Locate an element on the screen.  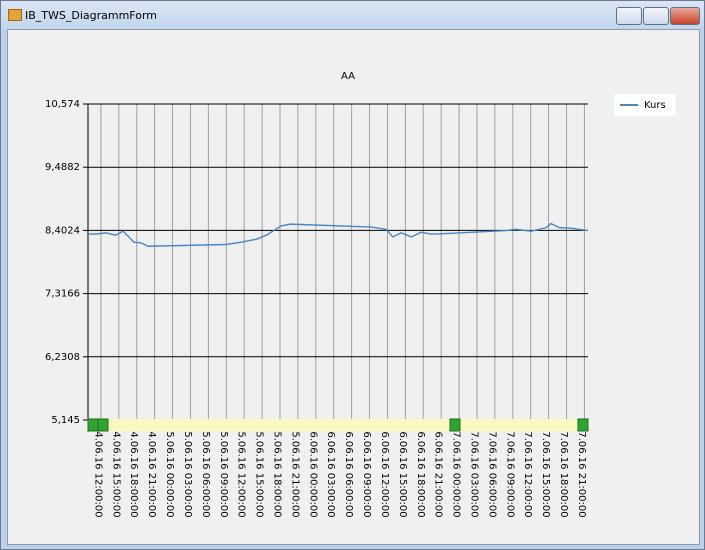
maximize-button is located at coordinates (656, 16).